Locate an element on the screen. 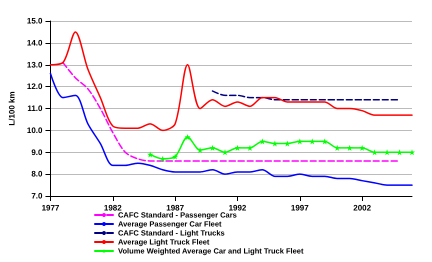 The width and height of the screenshot is (432, 262). x-tick-label: 1987 is located at coordinates (175, 208).